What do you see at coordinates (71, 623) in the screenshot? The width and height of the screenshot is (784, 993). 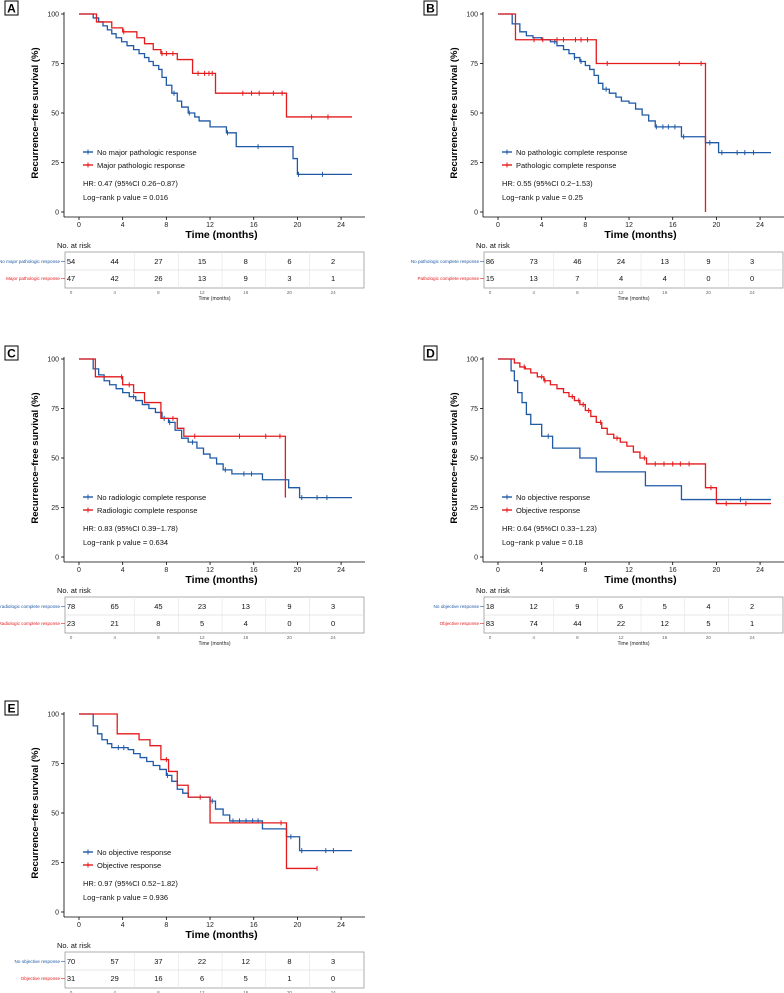 I see `risk-table-cell: 23` at bounding box center [71, 623].